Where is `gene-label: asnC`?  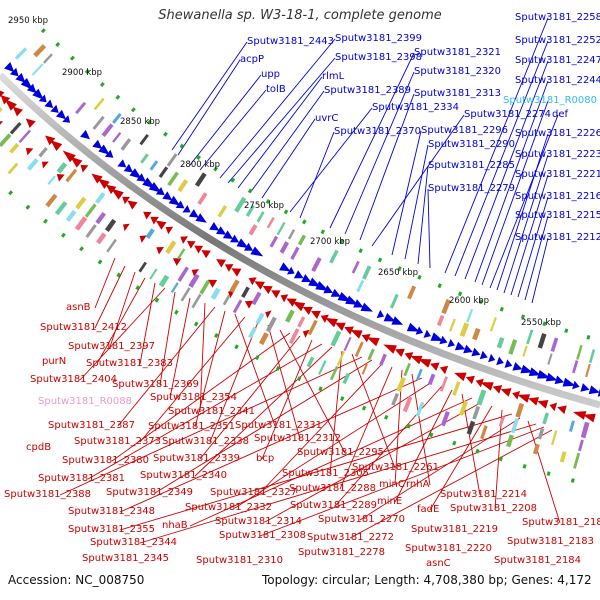 gene-label: asnC is located at coordinates (438, 563).